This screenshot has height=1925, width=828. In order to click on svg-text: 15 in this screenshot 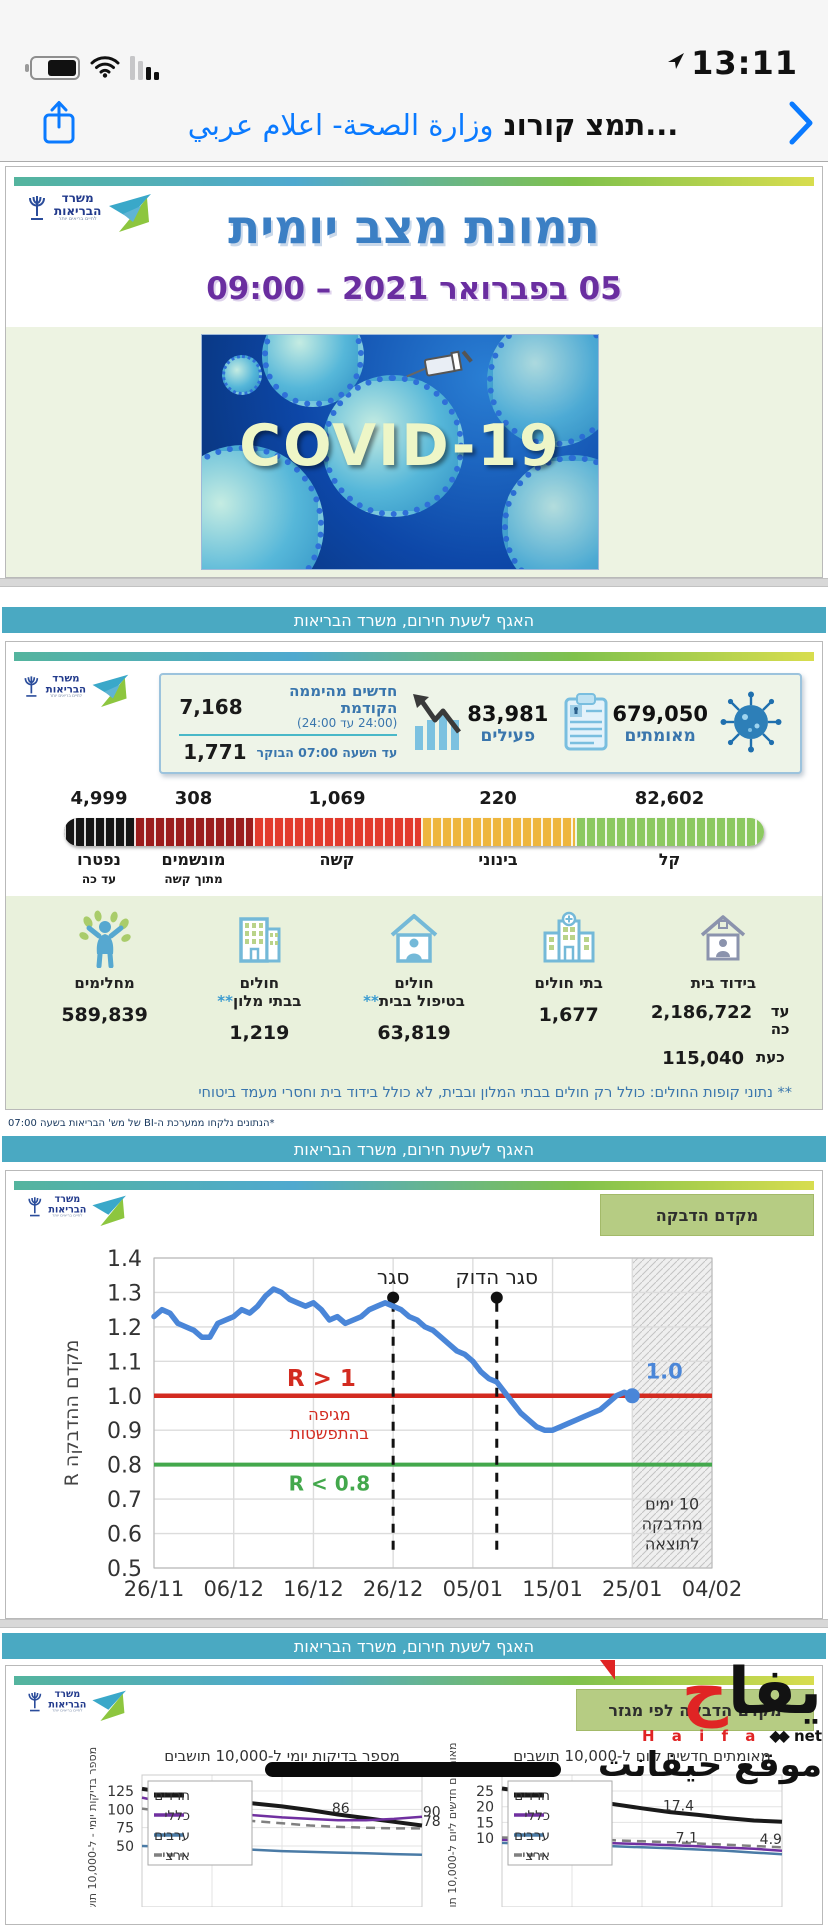, I will do `click(485, 1823)`.